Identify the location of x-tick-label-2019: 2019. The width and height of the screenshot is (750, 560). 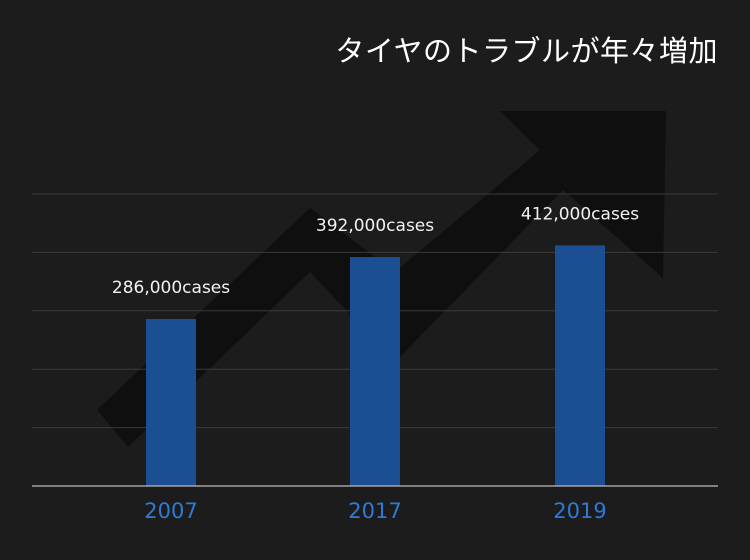
(579, 511).